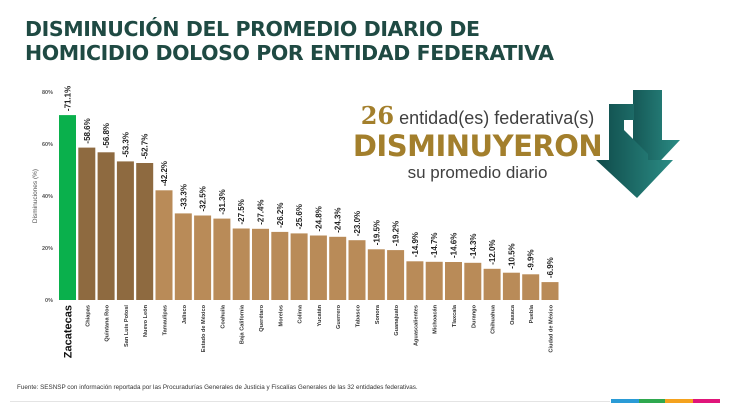  What do you see at coordinates (357, 270) in the screenshot?
I see `bar-tabasco` at bounding box center [357, 270].